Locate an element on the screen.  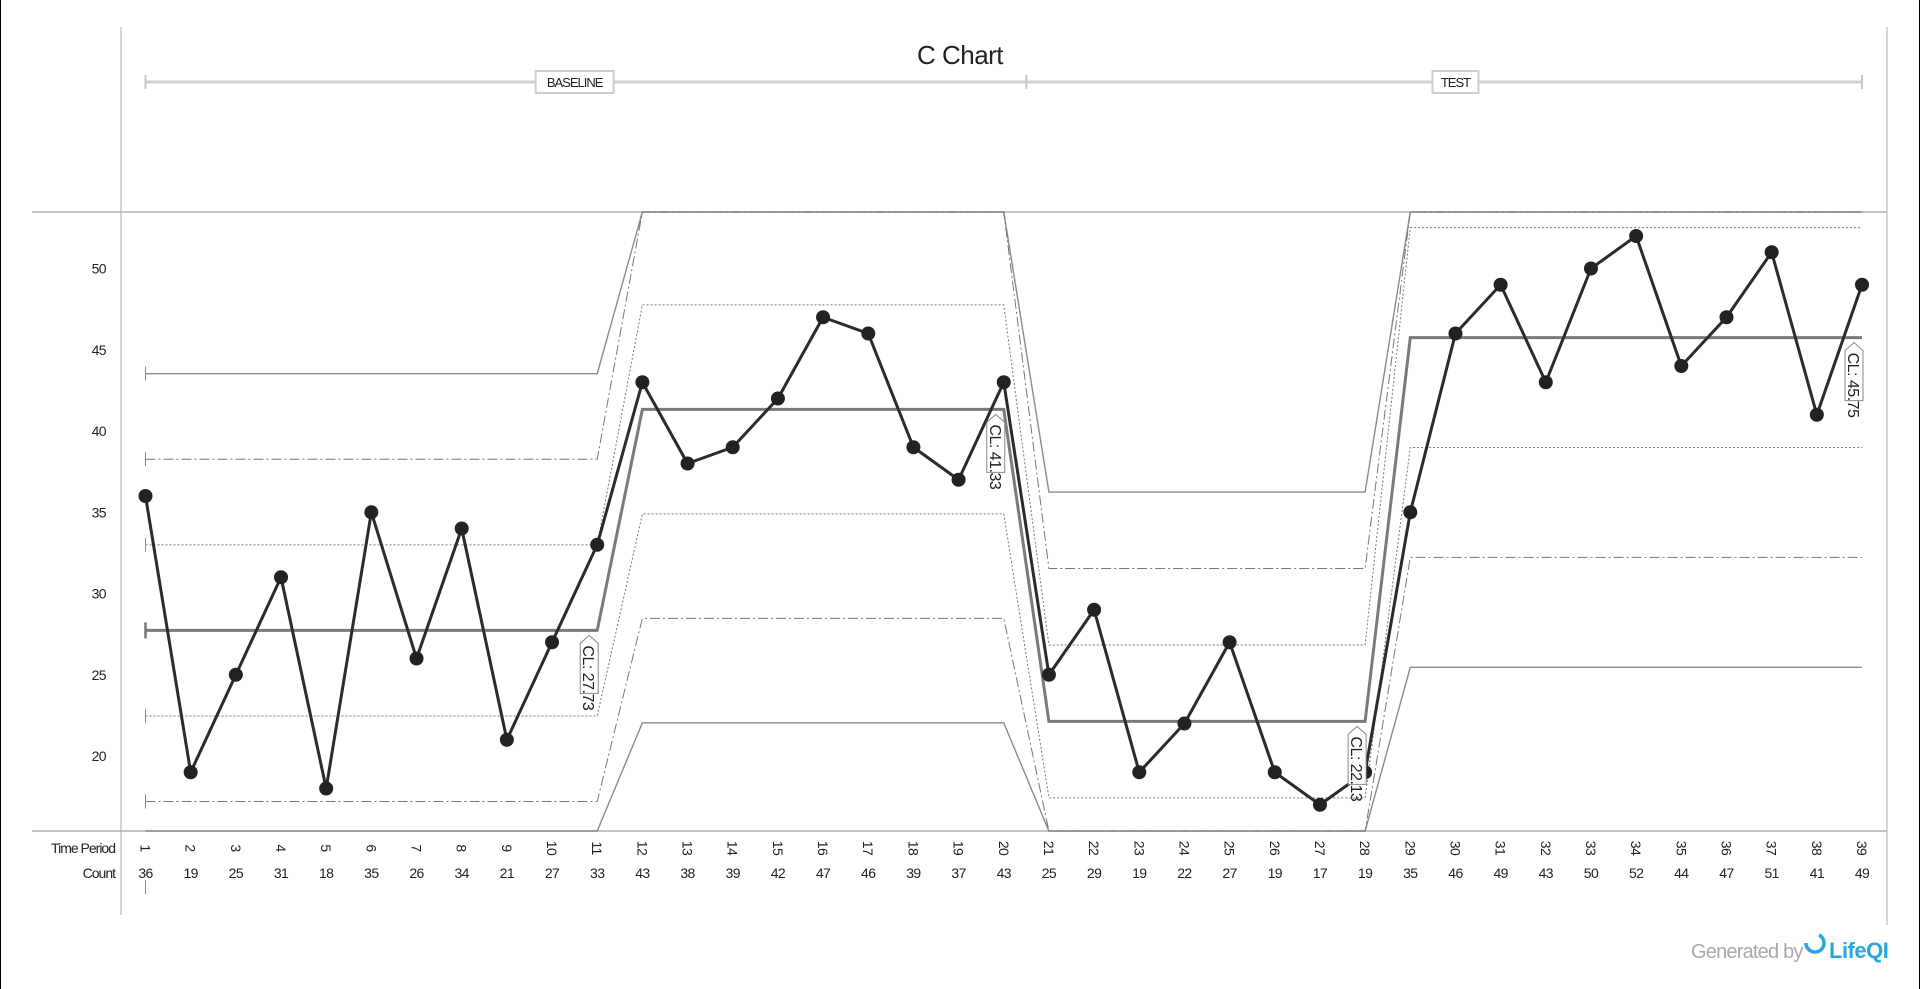
x-tick-label: 16 is located at coordinates (823, 848).